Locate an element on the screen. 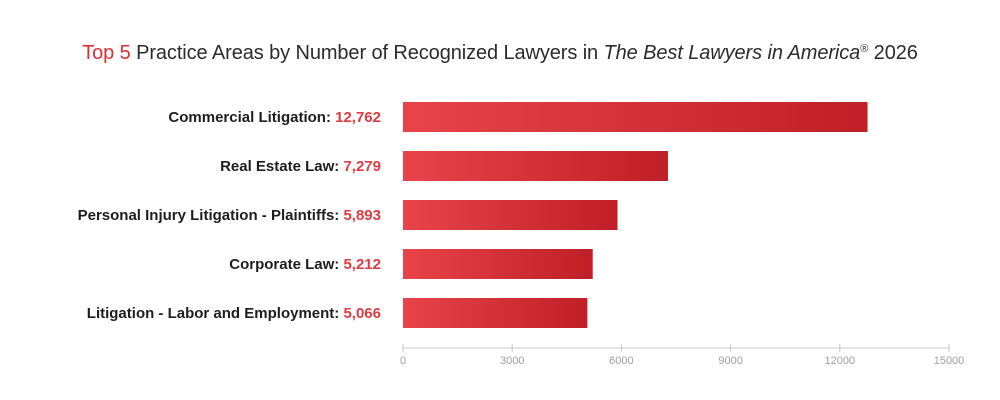 The height and width of the screenshot is (400, 1000). category-label-corporate-law: Corporate Law: 5,212 is located at coordinates (305, 264).